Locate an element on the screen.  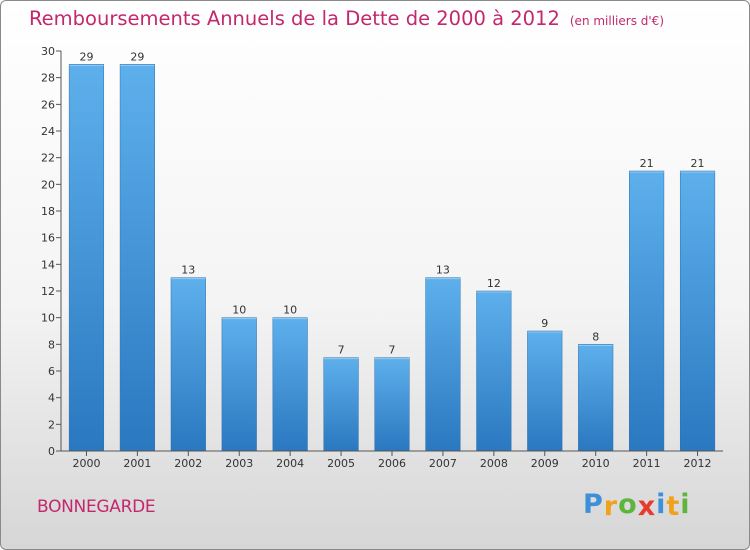
x-tick-label: 2006 is located at coordinates (392, 463).